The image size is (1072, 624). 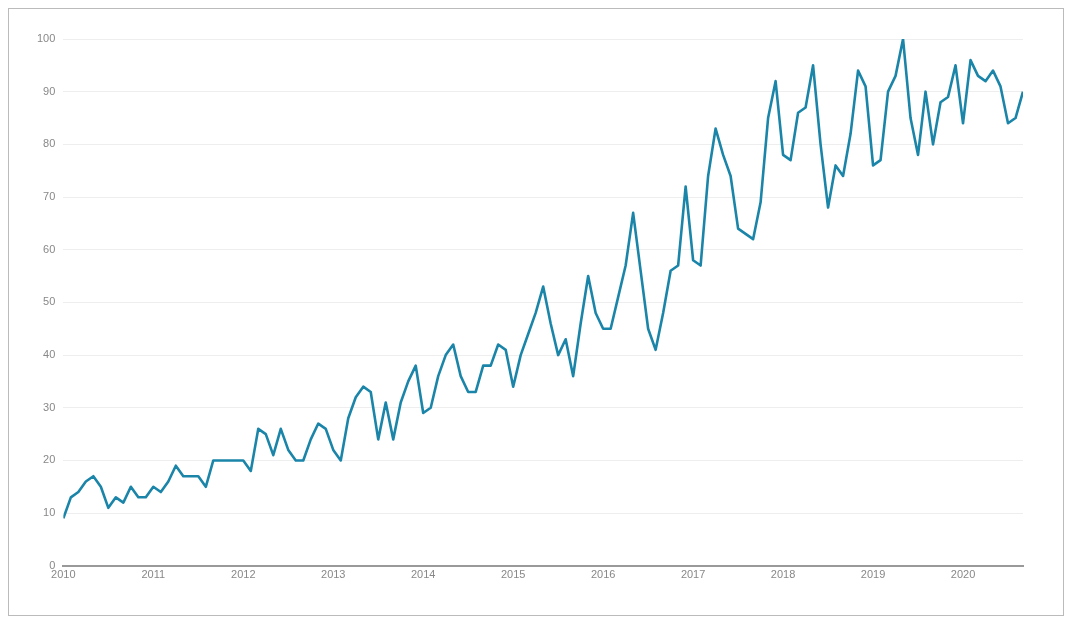 What do you see at coordinates (333, 574) in the screenshot?
I see `x-tick-label: 2013` at bounding box center [333, 574].